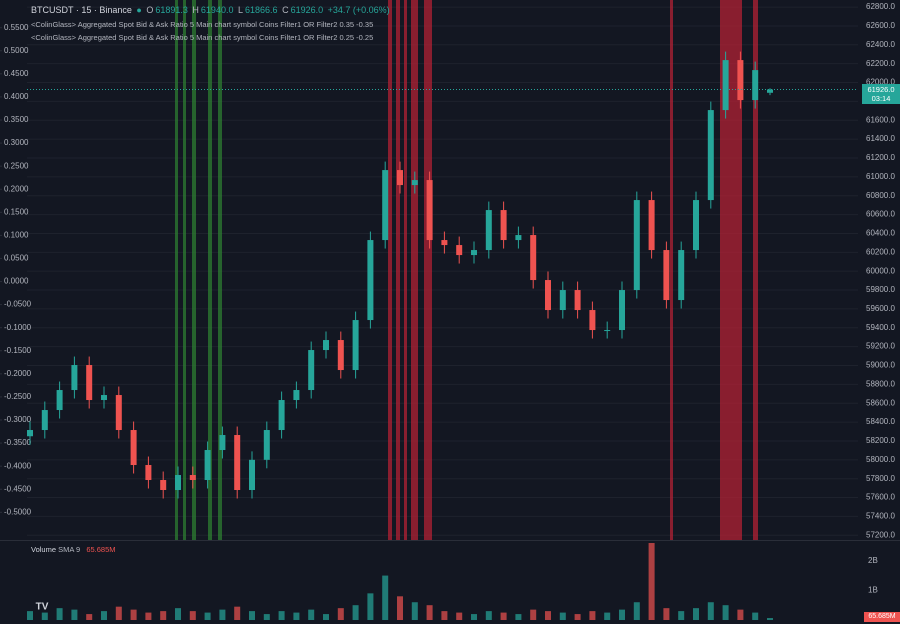 The height and width of the screenshot is (624, 900). I want to click on price-tick-label: 61400.0, so click(880, 138).